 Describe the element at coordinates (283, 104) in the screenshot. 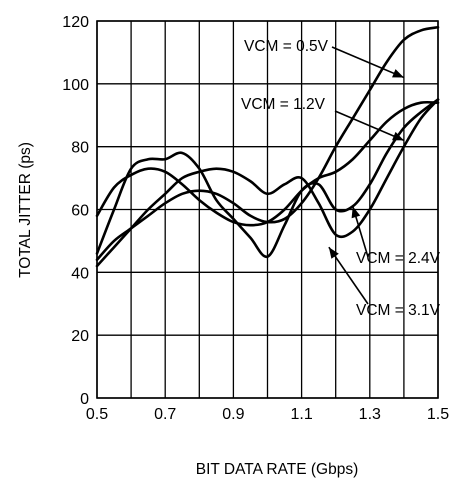

I see `annotation-label: VCM = 1.2V` at that location.